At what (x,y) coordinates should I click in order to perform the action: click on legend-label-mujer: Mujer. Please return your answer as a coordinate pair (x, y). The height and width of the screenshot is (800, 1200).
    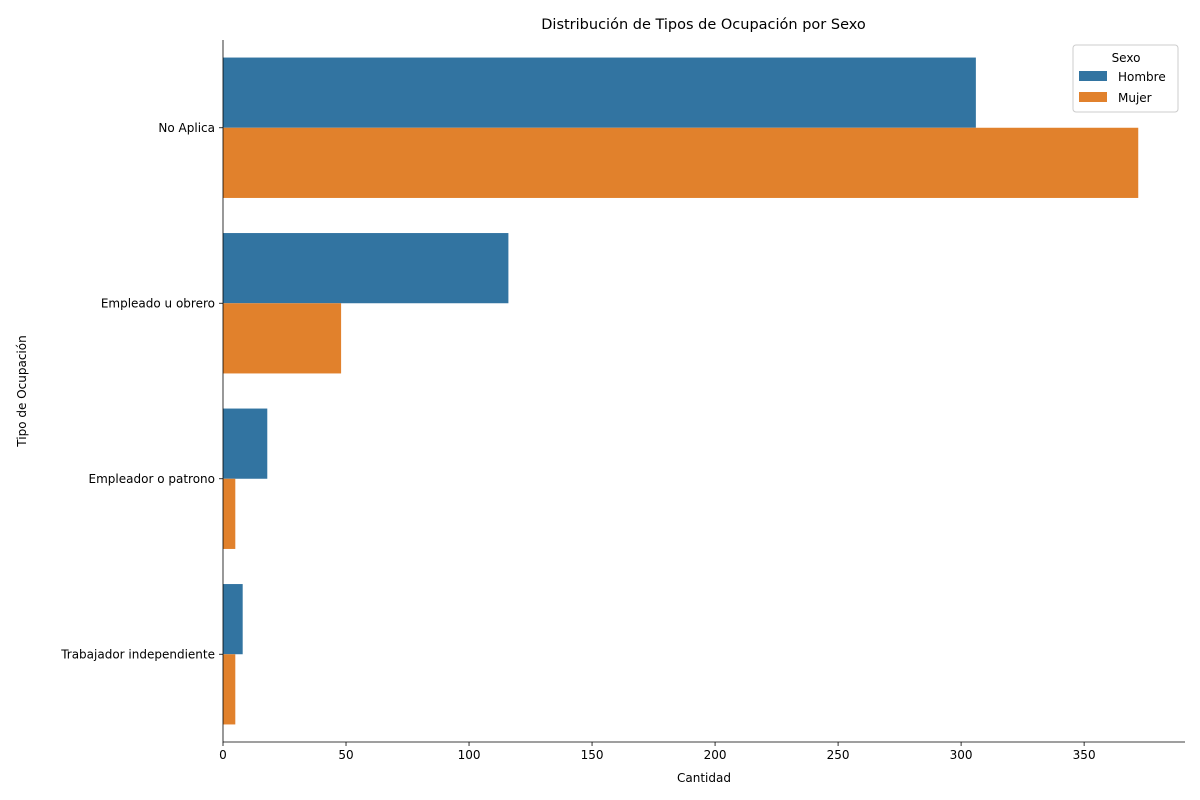
    Looking at the image, I should click on (1135, 98).